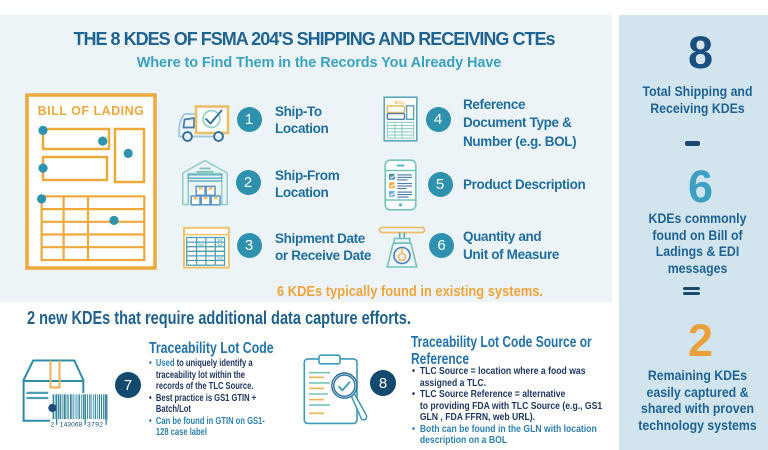  What do you see at coordinates (91, 111) in the screenshot?
I see `svg-text: BILL OF LADING` at bounding box center [91, 111].